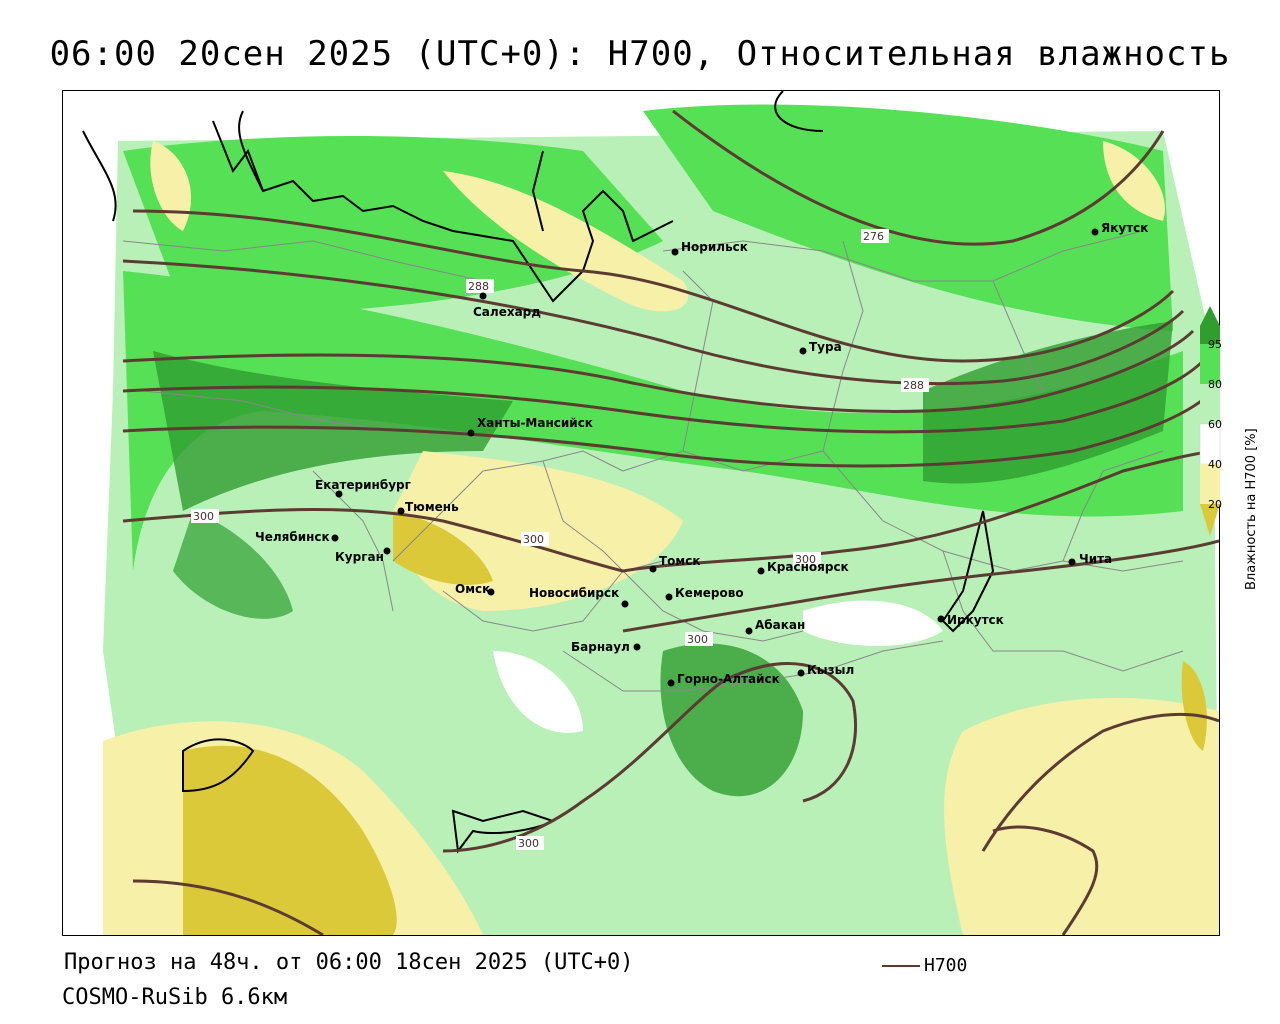 The width and height of the screenshot is (1280, 1024). I want to click on isoline-legend: H700, so click(924, 965).